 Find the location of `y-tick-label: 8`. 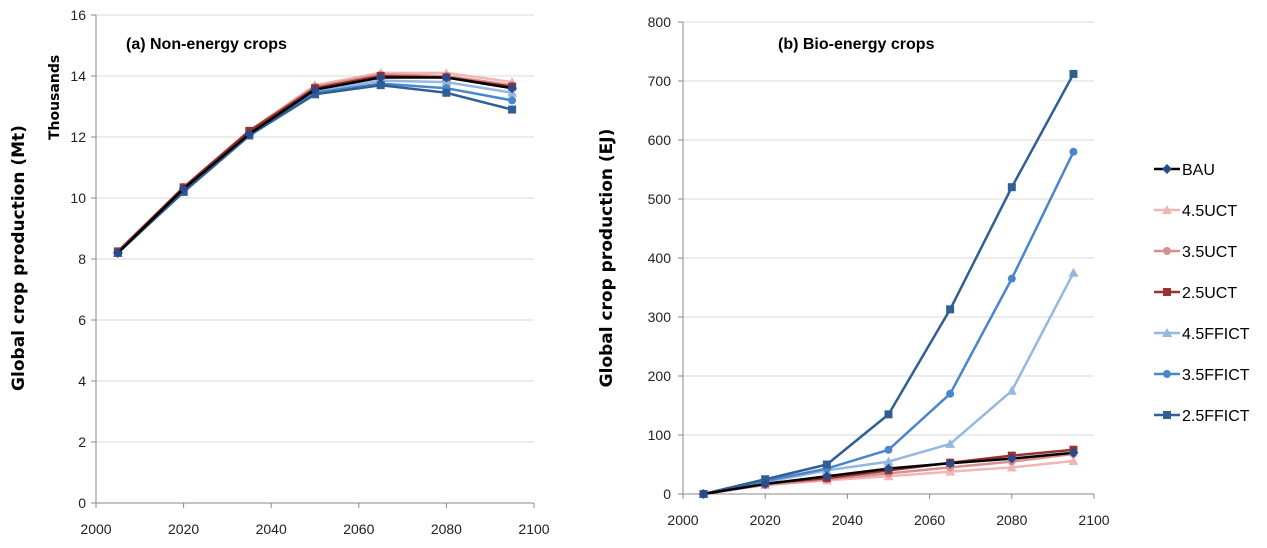

y-tick-label: 8 is located at coordinates (82, 259).